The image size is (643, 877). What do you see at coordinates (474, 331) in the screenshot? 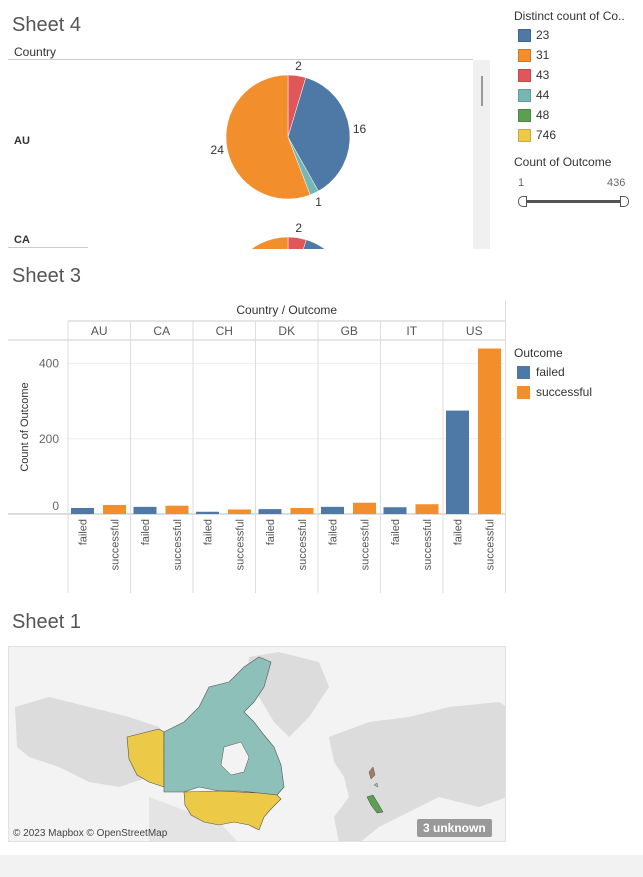
I see `category-label: US` at bounding box center [474, 331].